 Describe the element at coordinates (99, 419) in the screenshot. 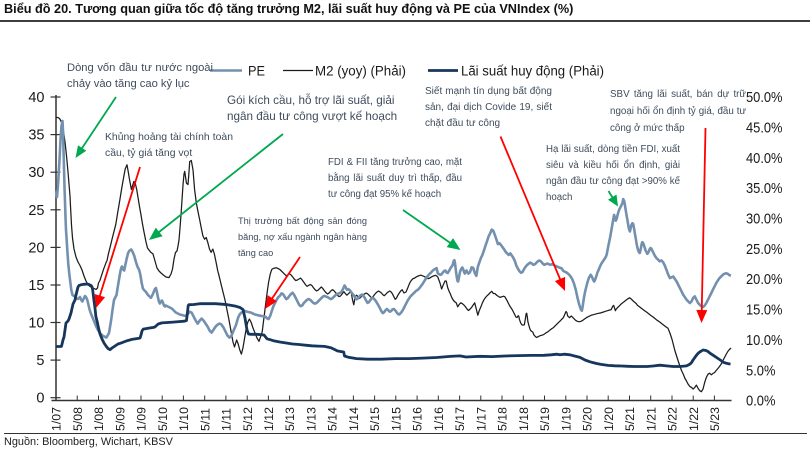

I see `svg-text: 1/08` at that location.